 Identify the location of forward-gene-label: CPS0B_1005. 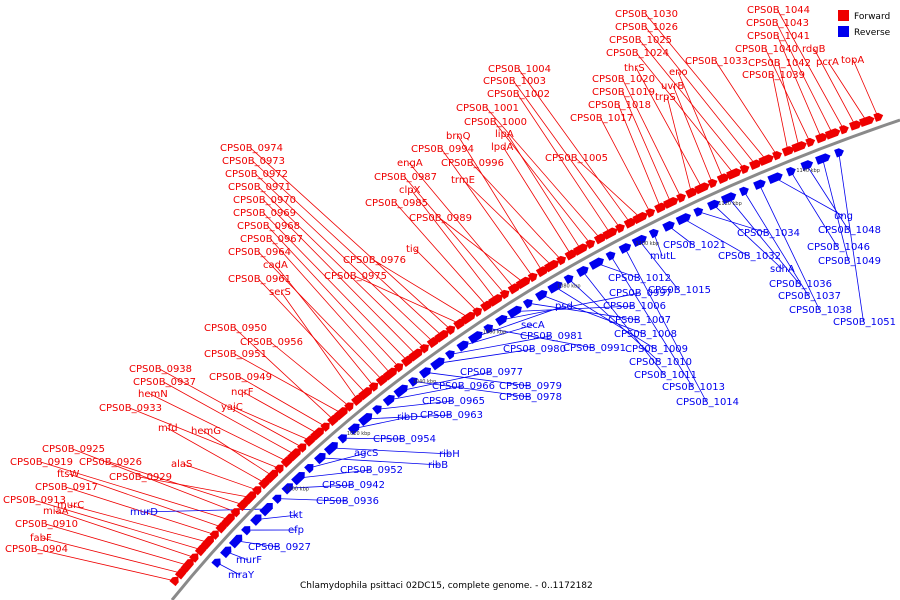
(576, 158).